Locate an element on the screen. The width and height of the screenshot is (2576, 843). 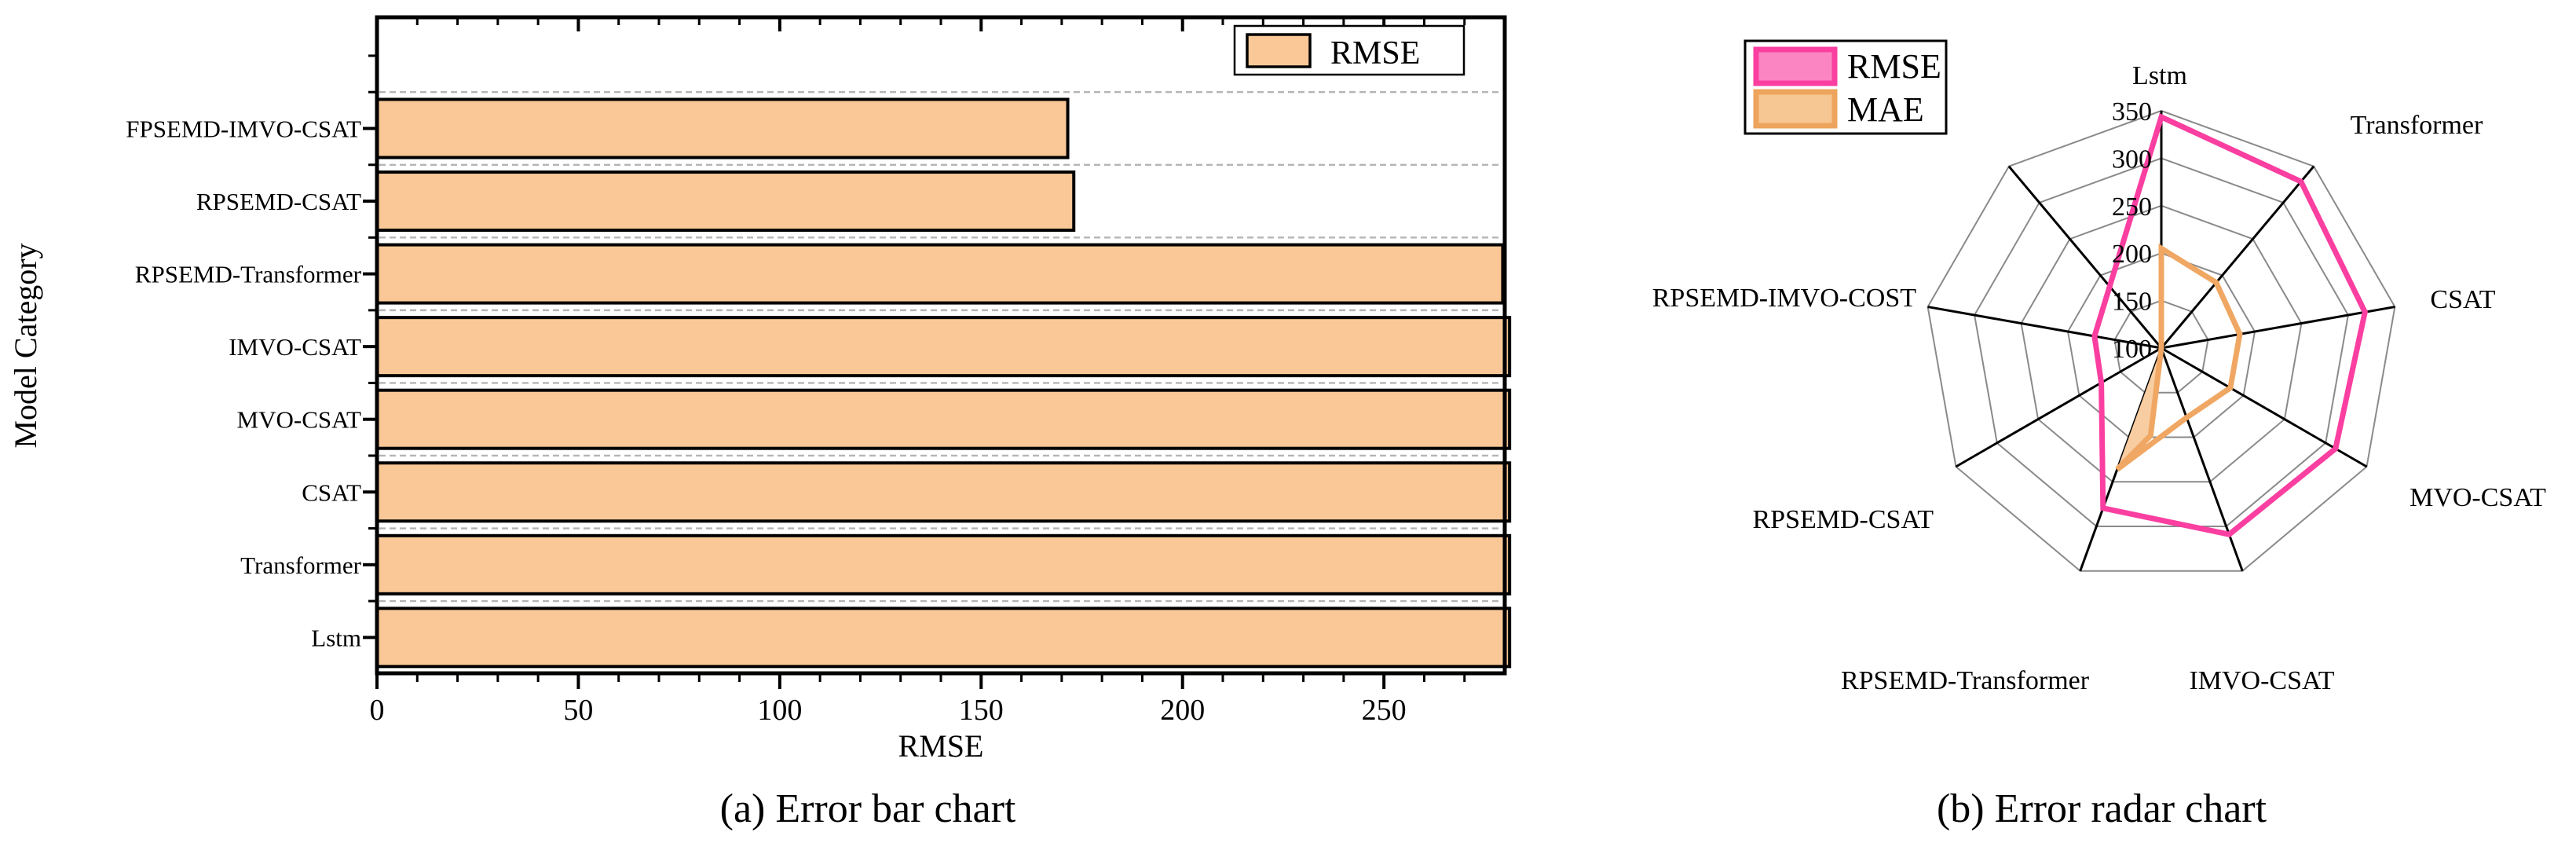
mae-fill-wedge is located at coordinates (2139, 409).